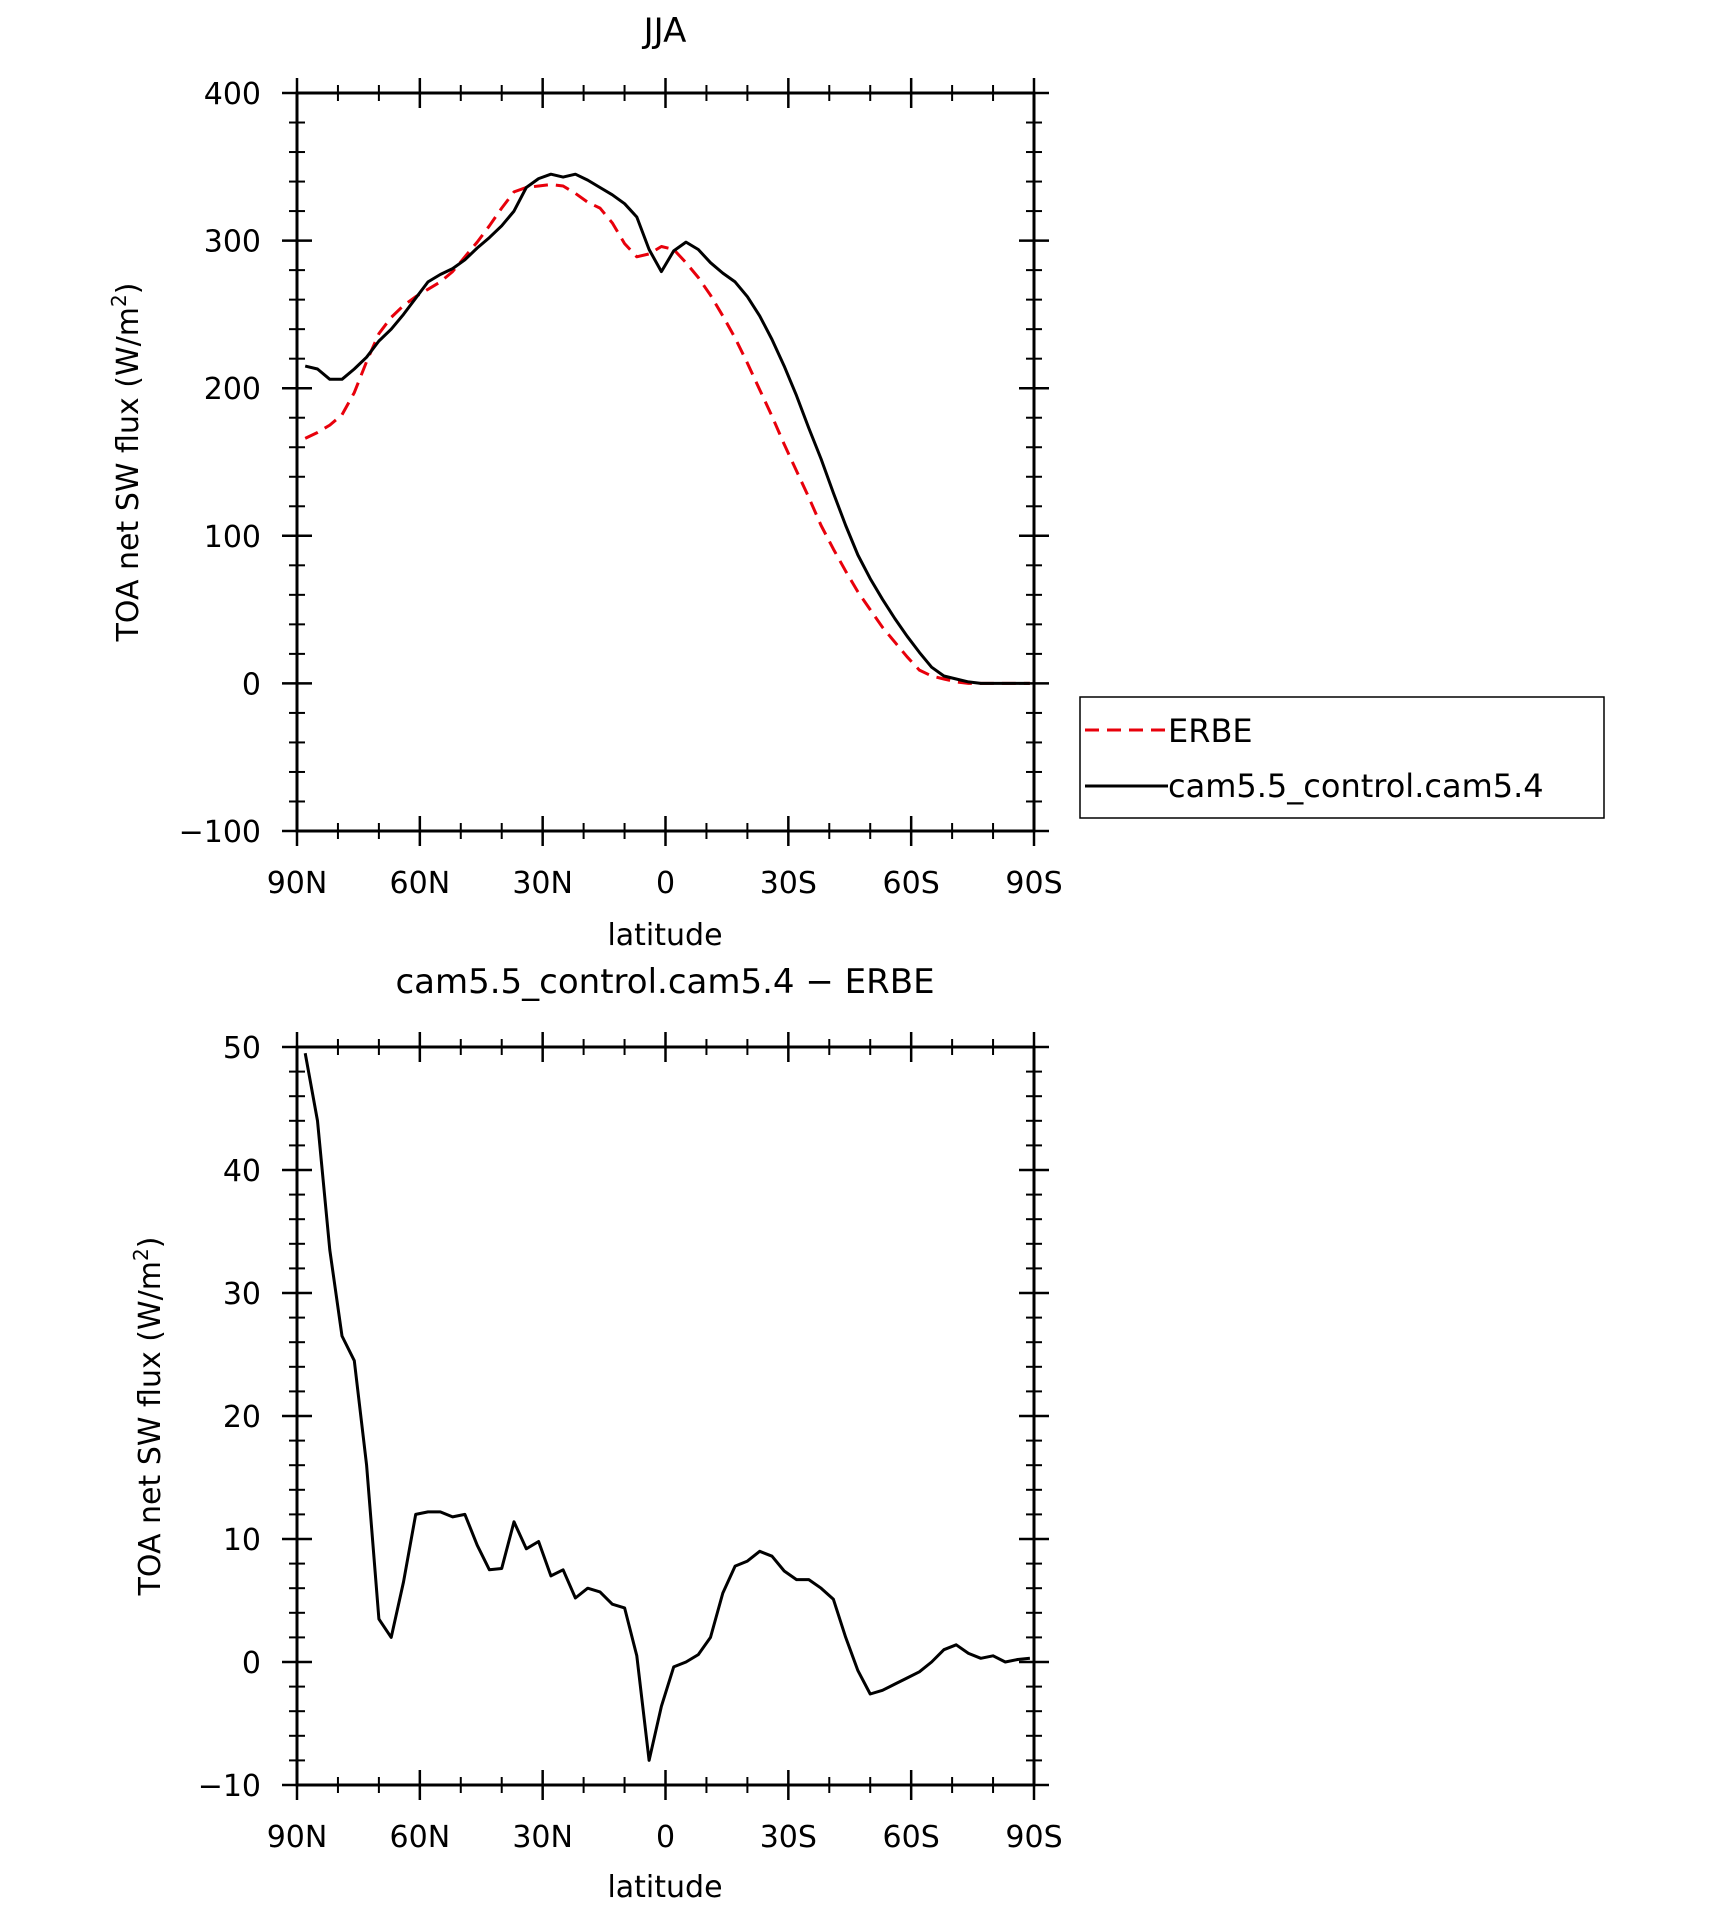  Describe the element at coordinates (242, 1417) in the screenshot. I see `y-tick-label: 20` at that location.